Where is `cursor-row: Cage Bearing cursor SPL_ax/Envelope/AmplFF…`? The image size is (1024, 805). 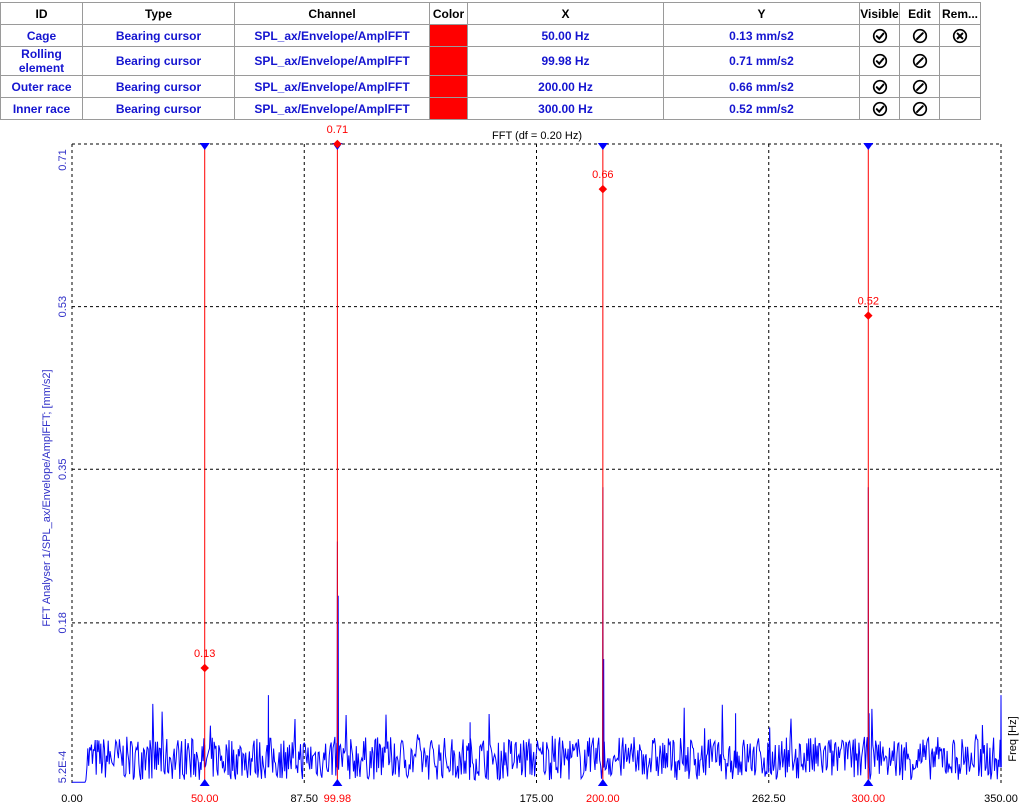
cursor-row: Cage Bearing cursor SPL_ax/Envelope/AmplFF… is located at coordinates (490, 35).